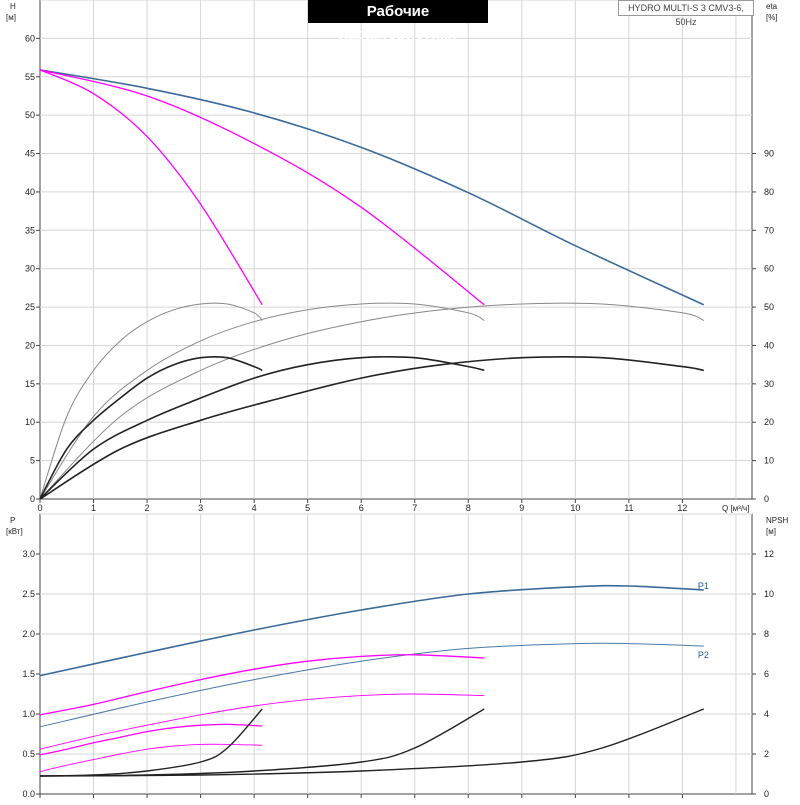 Image resolution: width=800 pixels, height=805 pixels. I want to click on axis-label-right: NPSH, so click(777, 520).